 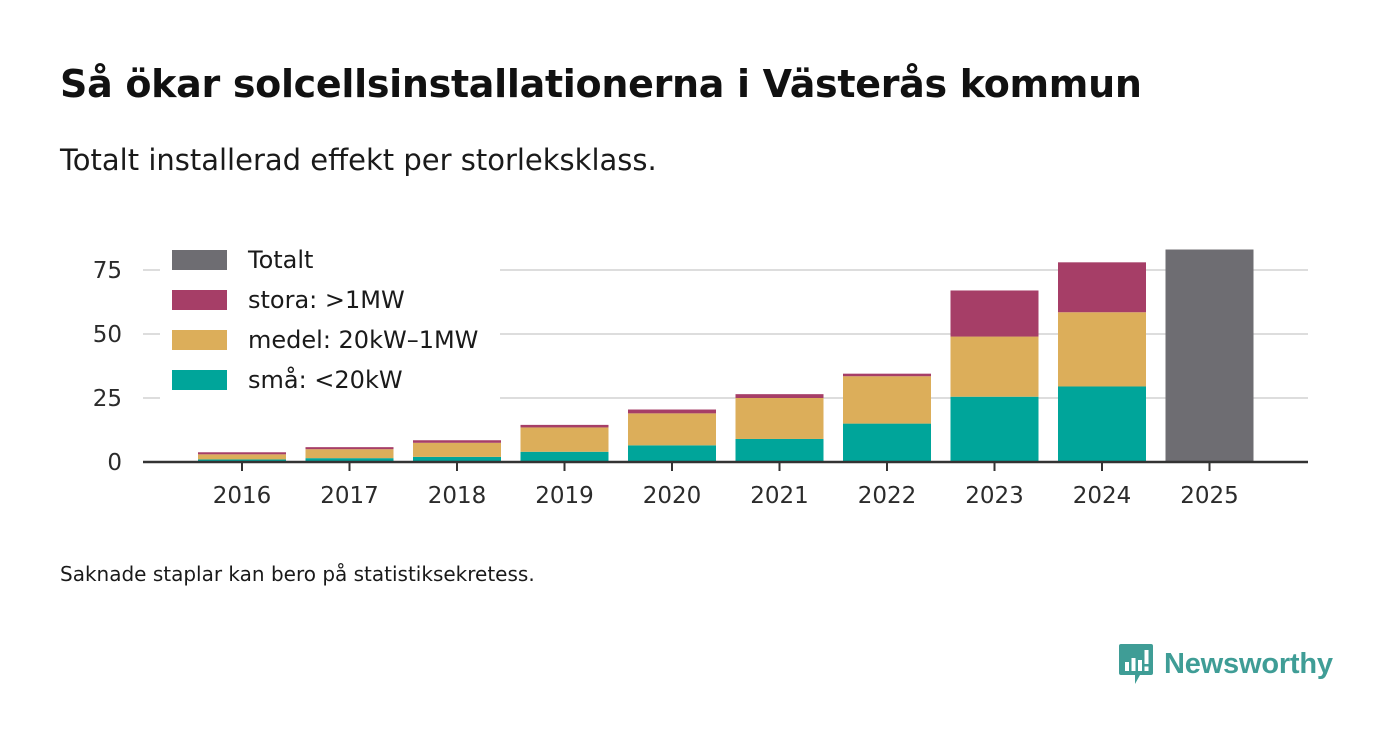 I want to click on x-tick-label: 2016, so click(x=242, y=496).